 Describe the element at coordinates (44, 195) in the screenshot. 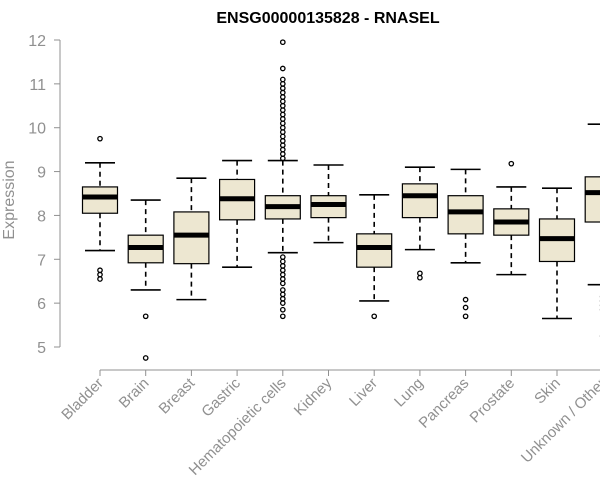

I see `y-axis: 5 6 7 8 9 10 11 12` at that location.